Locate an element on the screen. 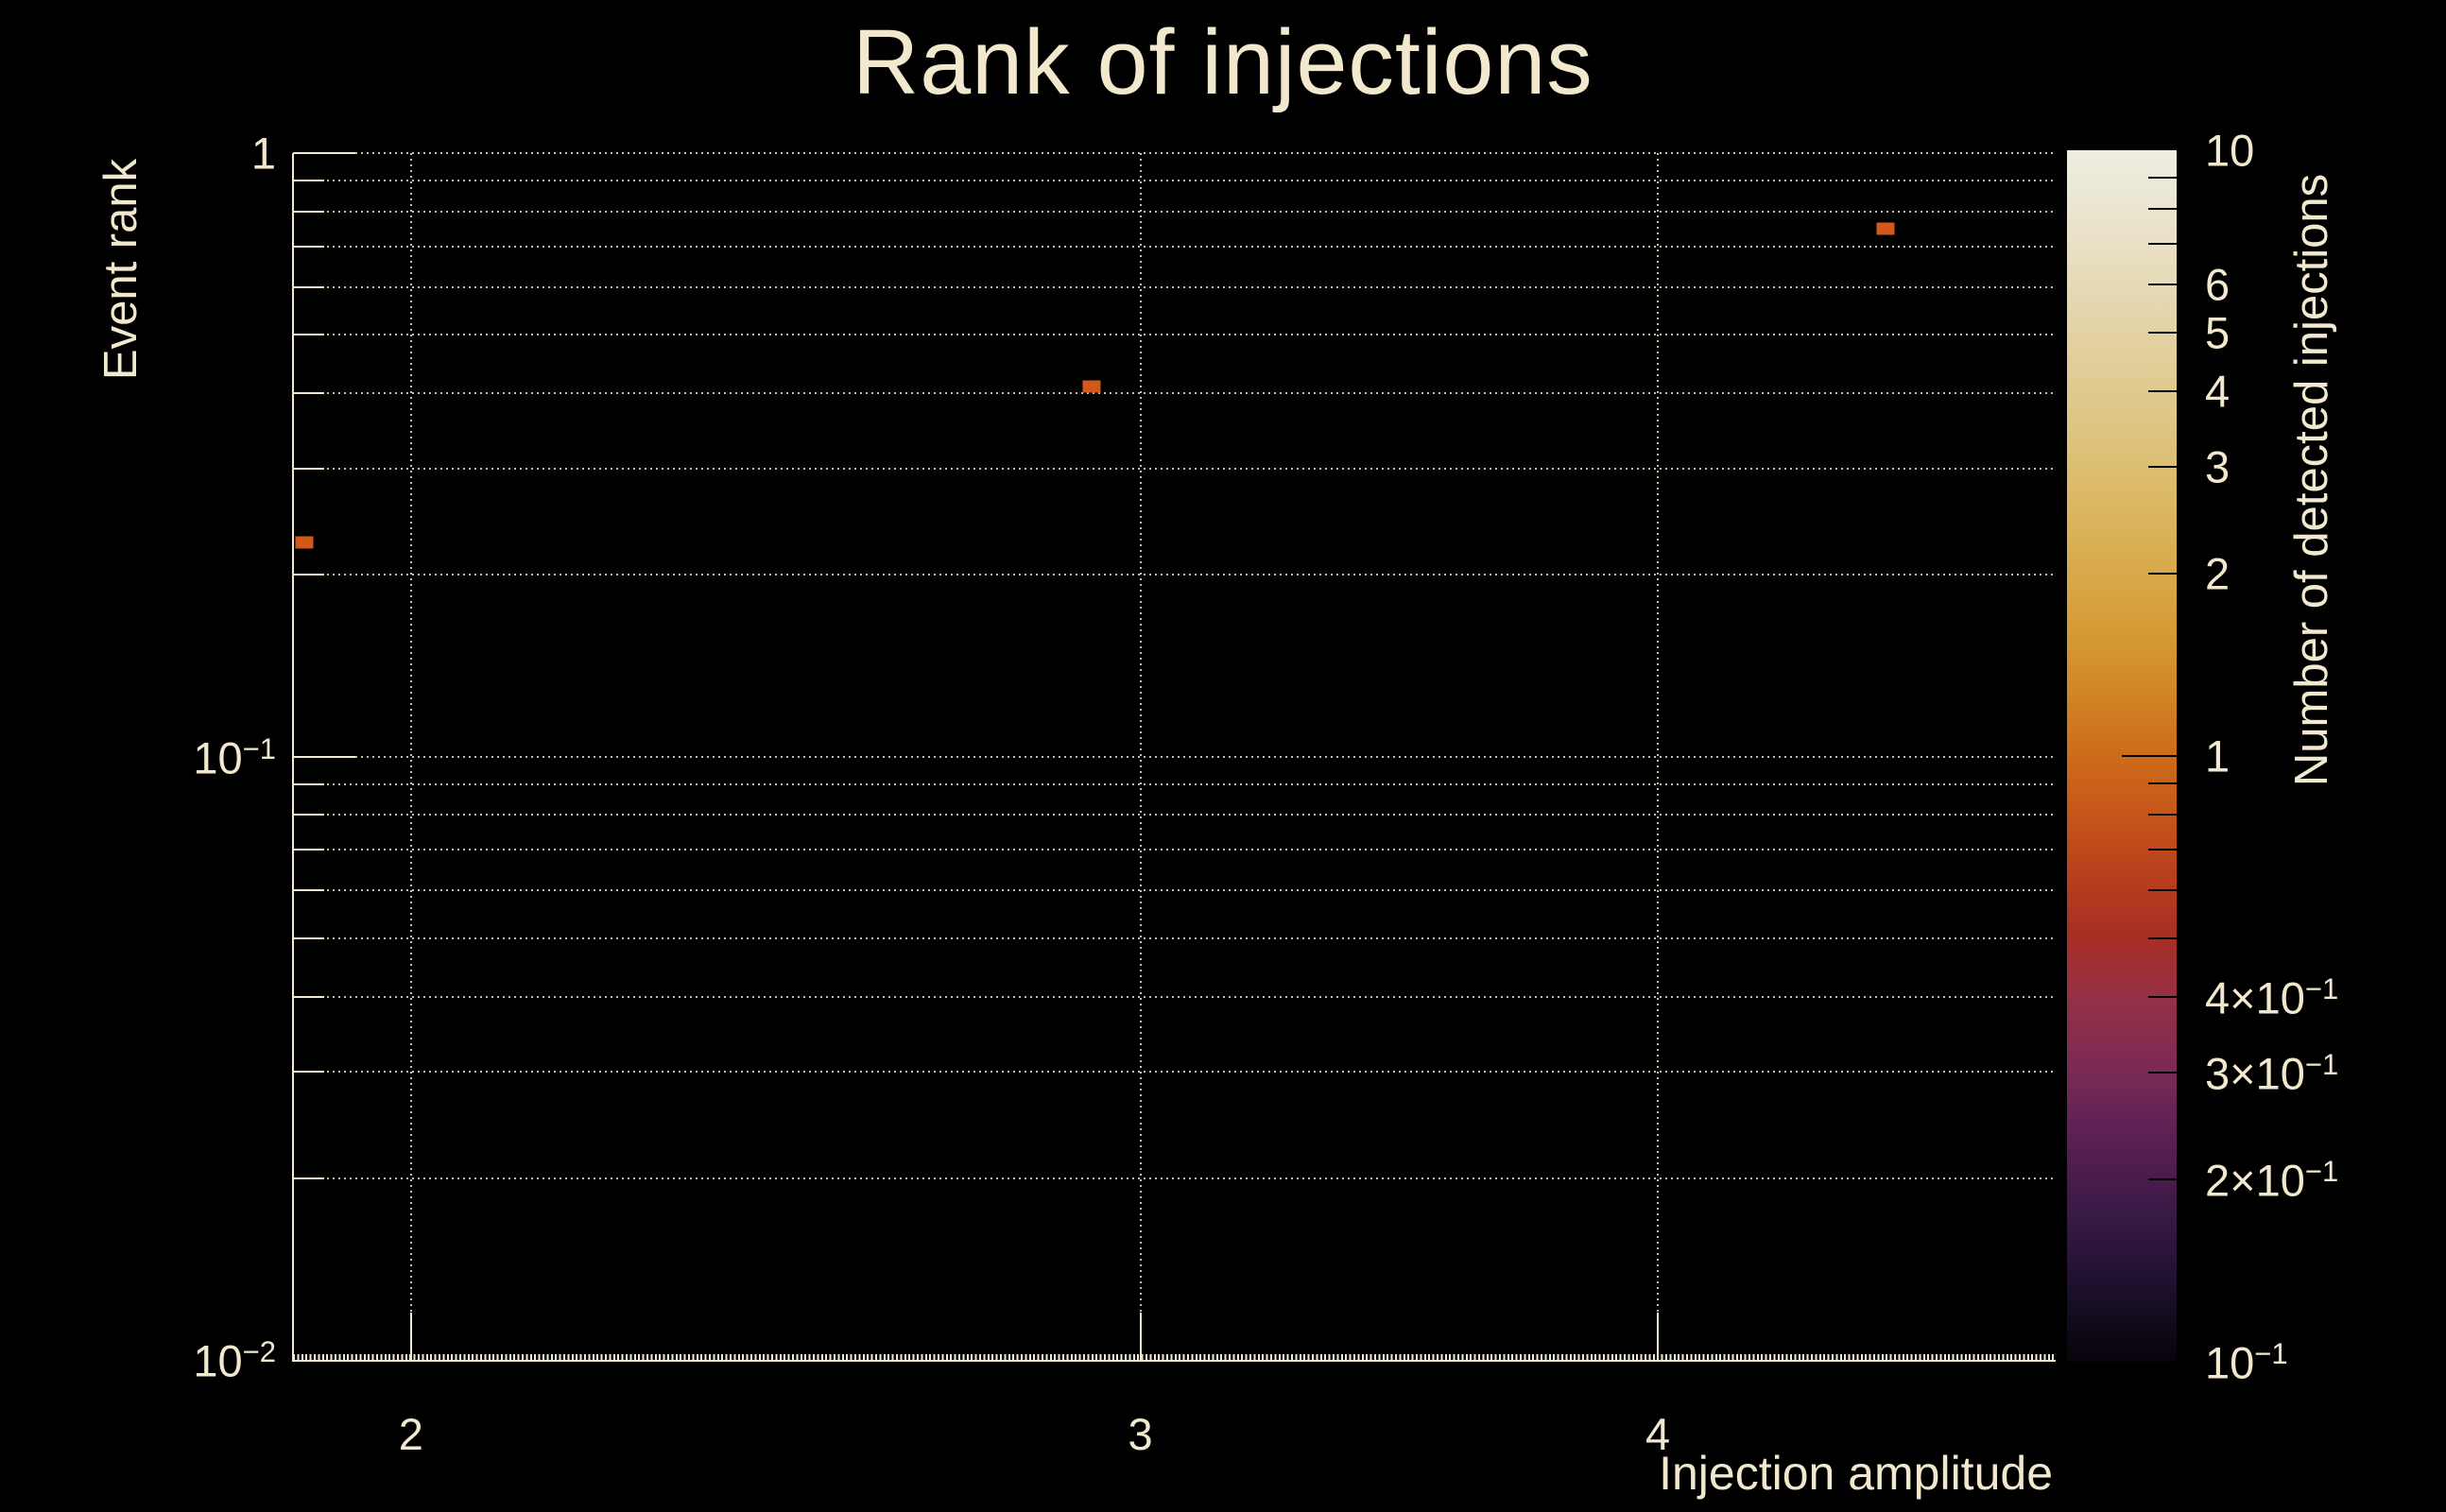 This screenshot has height=1512, width=2446. colorbar-major-tick is located at coordinates (2149, 756).